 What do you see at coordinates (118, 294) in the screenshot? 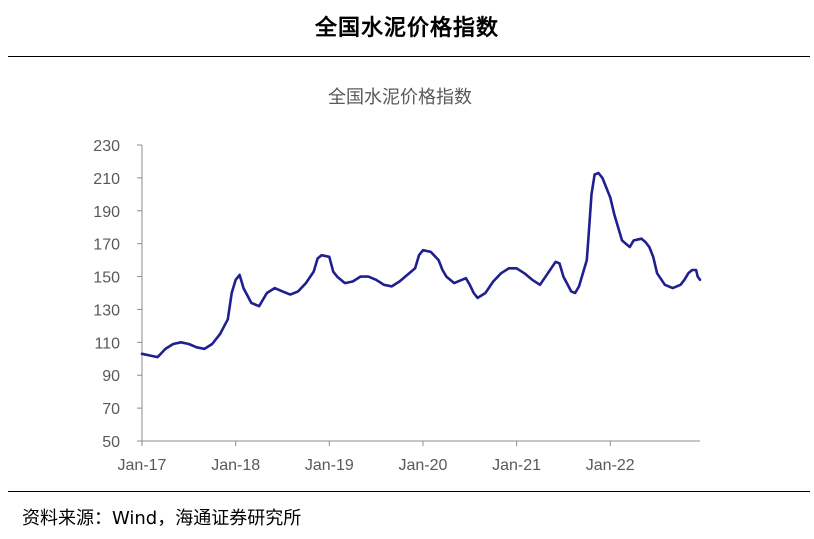
I see `y-axis: 50 70 90 110 130 150 170 190 210 230` at bounding box center [118, 294].